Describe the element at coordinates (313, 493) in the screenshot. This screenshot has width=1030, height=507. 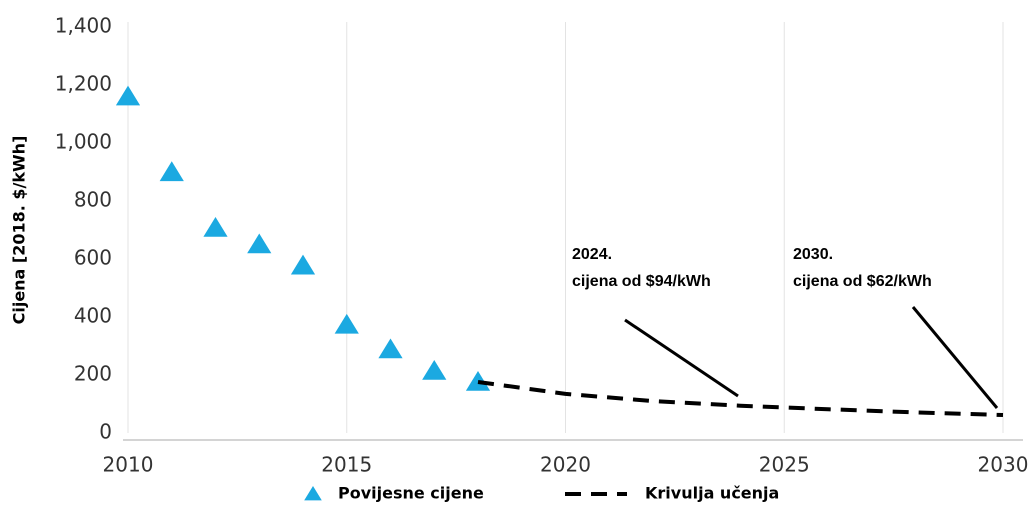
I see `legend-marker` at that location.